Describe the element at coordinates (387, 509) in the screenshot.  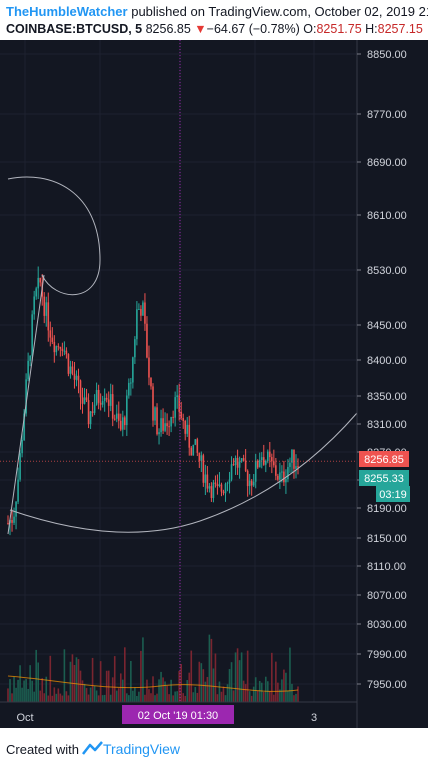
I see `price-tick-label: 8190.00` at that location.